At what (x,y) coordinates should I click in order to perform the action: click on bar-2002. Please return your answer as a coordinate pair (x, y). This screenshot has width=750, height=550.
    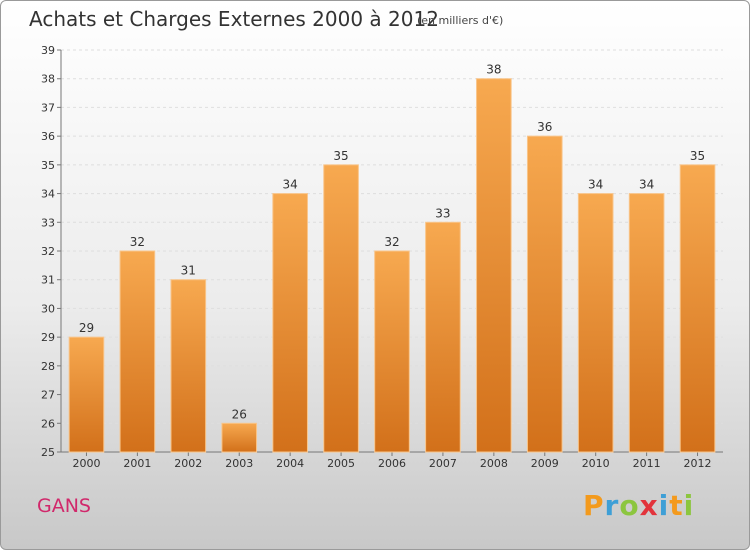
    Looking at the image, I should click on (188, 366).